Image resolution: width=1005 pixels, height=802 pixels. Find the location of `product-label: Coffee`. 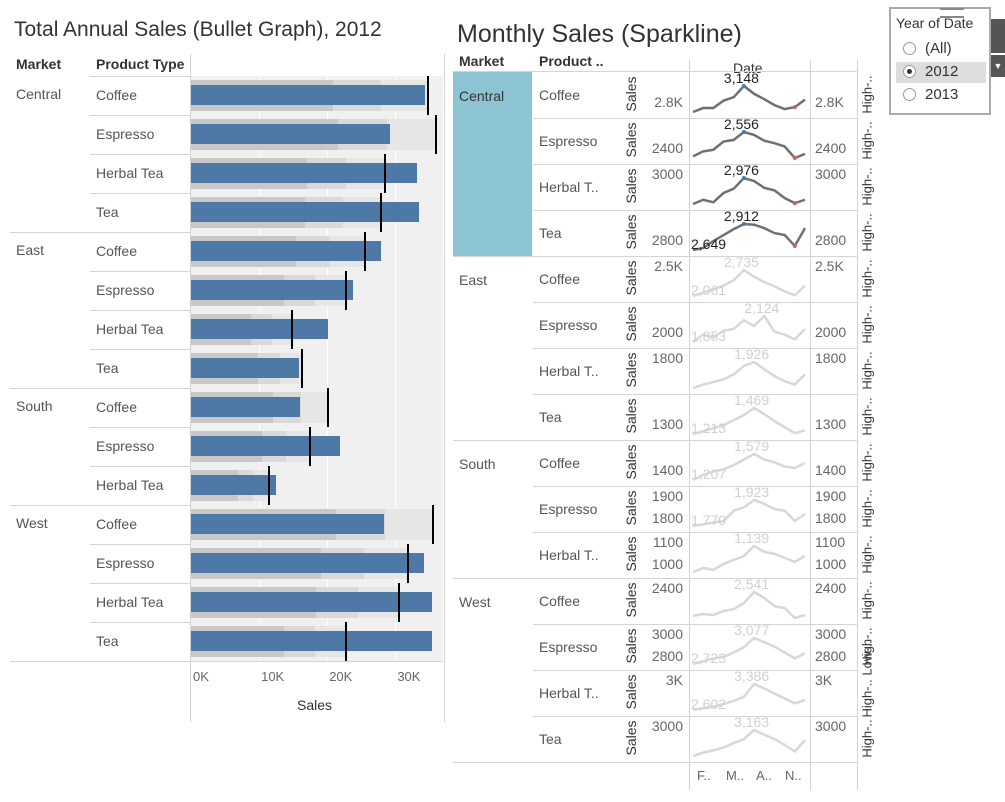

product-label: Coffee is located at coordinates (116, 524).